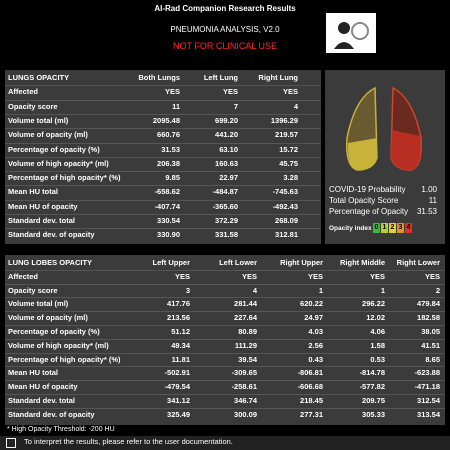 The image size is (450, 450). What do you see at coordinates (372, 373) in the screenshot?
I see `cell: -814.78` at bounding box center [372, 373].